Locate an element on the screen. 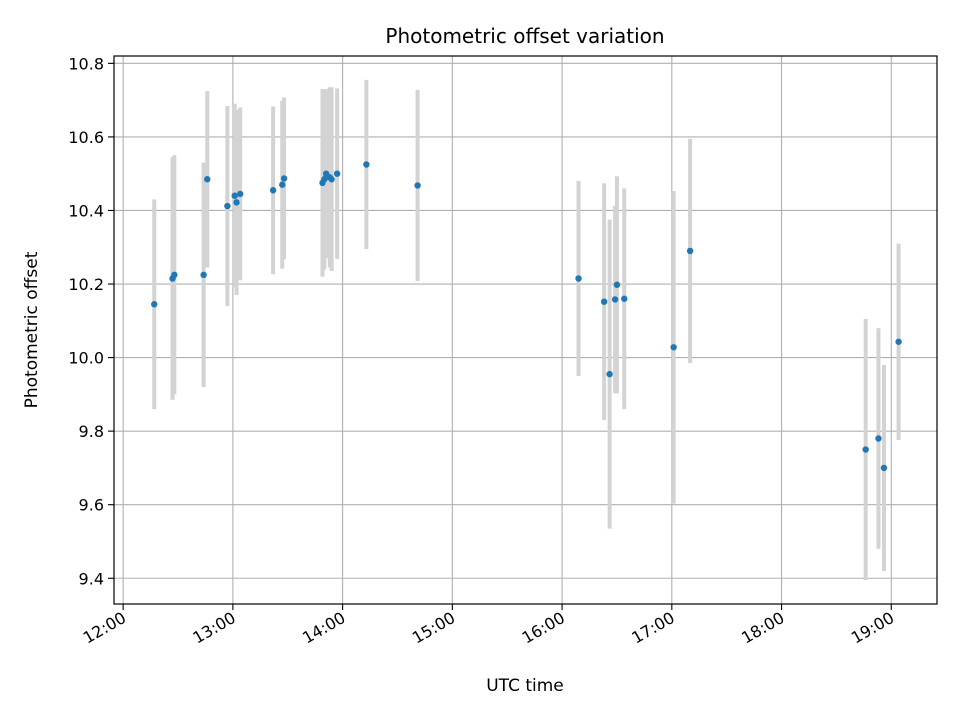  y-tick-label: 10.2 is located at coordinates (86, 284).